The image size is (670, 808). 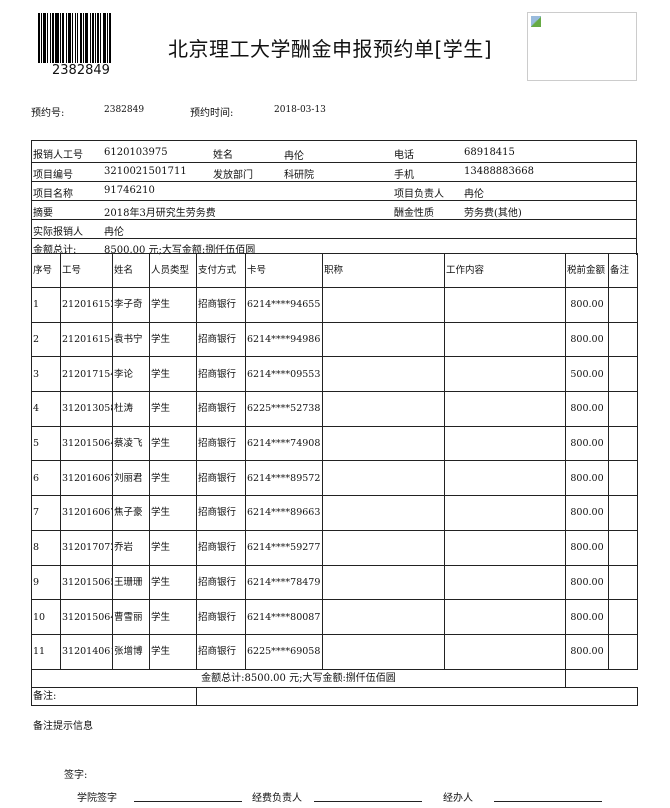 I want to click on table-cell: 1, so click(x=46, y=305).